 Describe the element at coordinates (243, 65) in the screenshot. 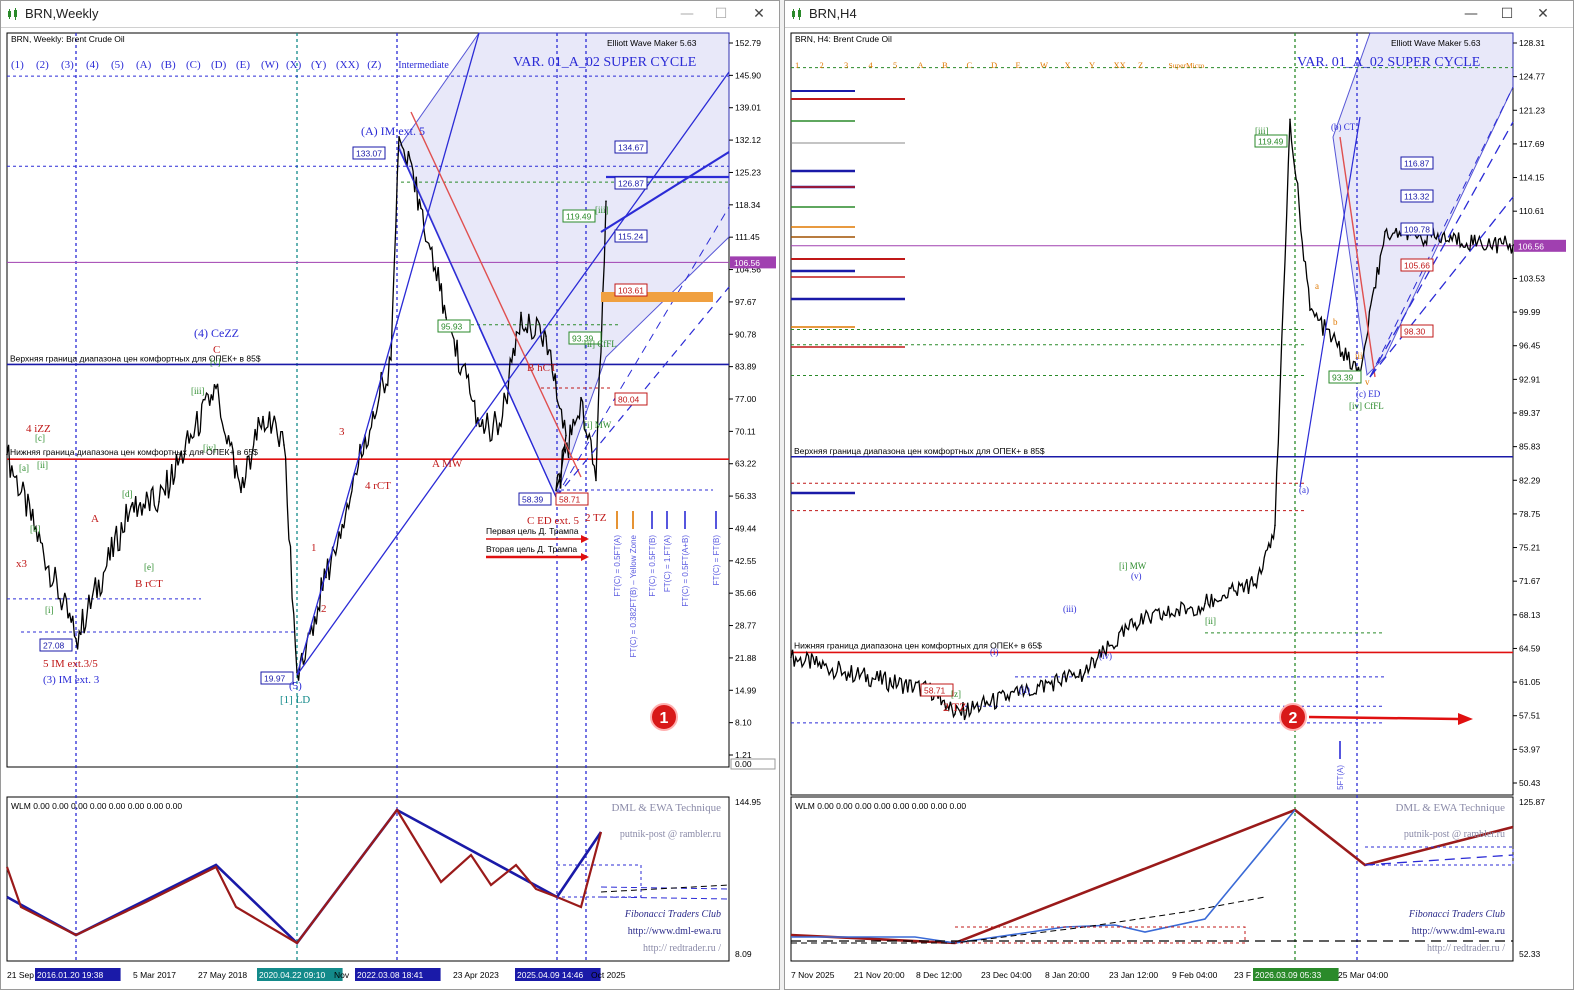

I see `degree-button: (E)` at that location.